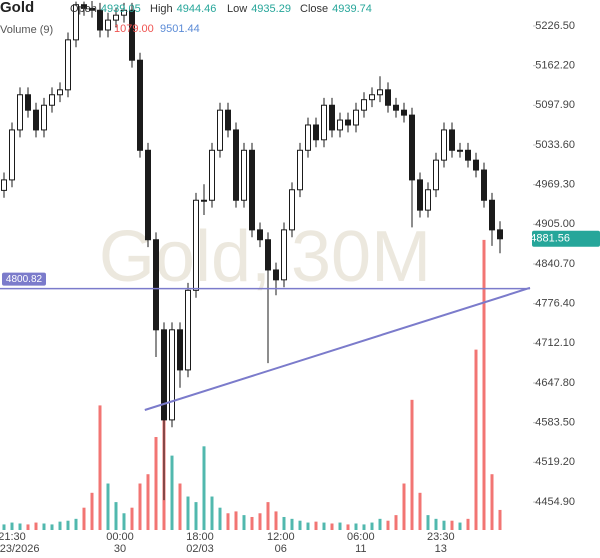 The image size is (600, 558). What do you see at coordinates (17, 8) in the screenshot?
I see `chart-title: Gold` at bounding box center [17, 8].